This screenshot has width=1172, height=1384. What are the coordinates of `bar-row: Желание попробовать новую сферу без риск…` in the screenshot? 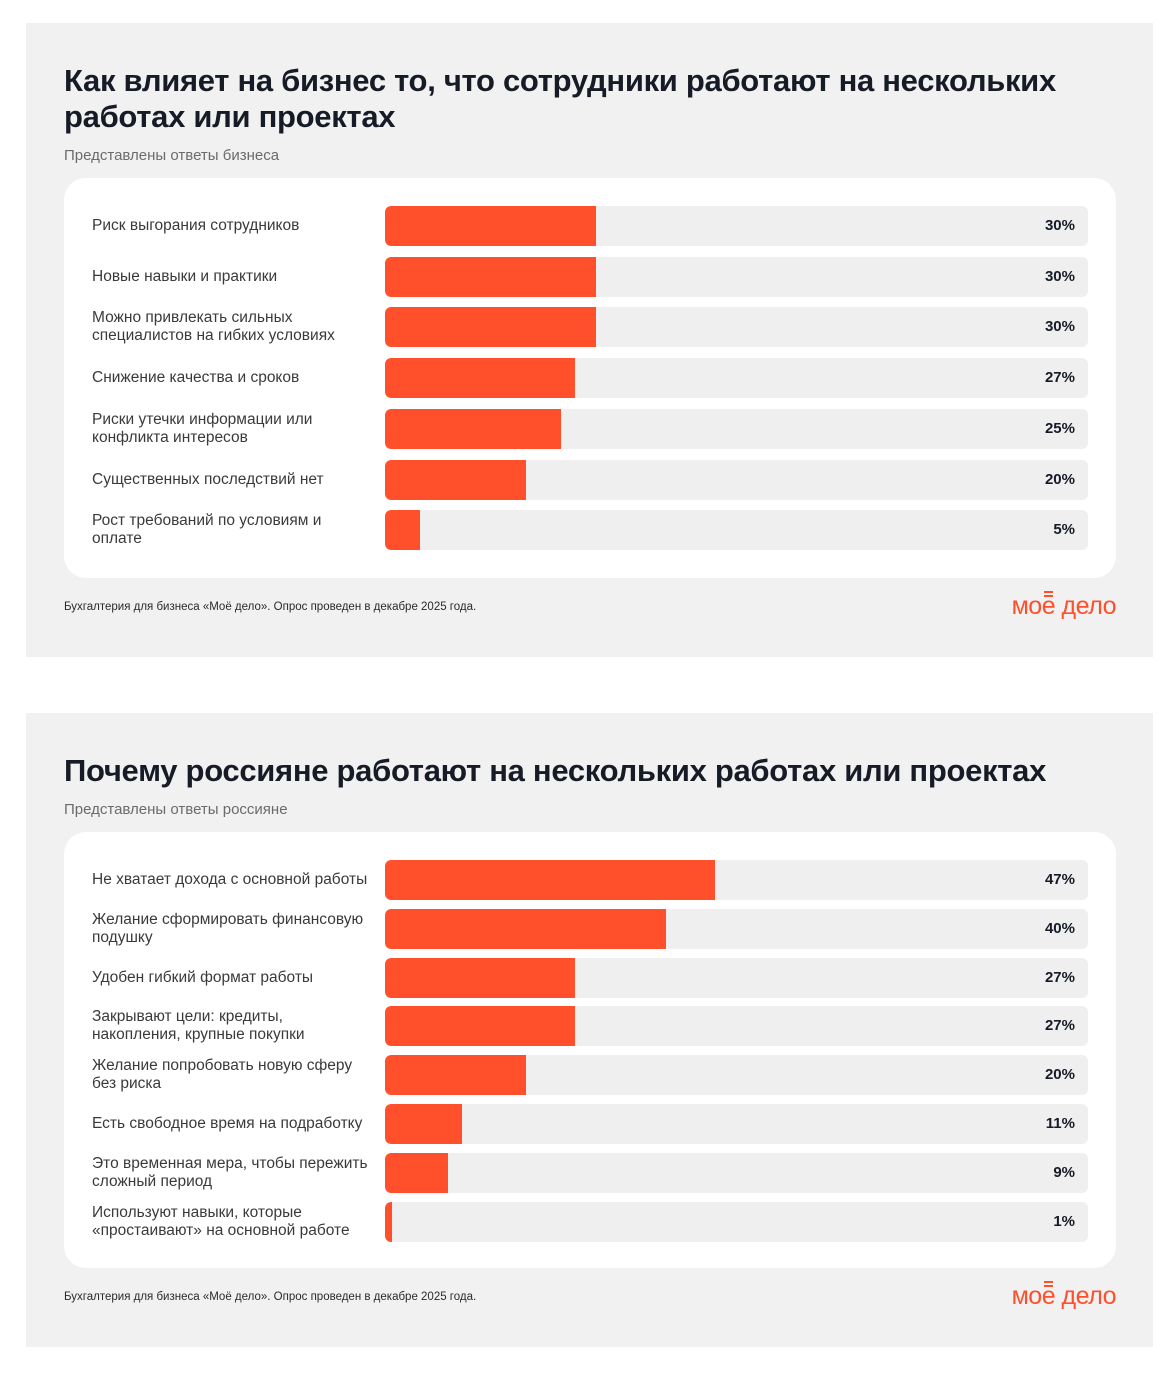 It's located at (590, 1075).